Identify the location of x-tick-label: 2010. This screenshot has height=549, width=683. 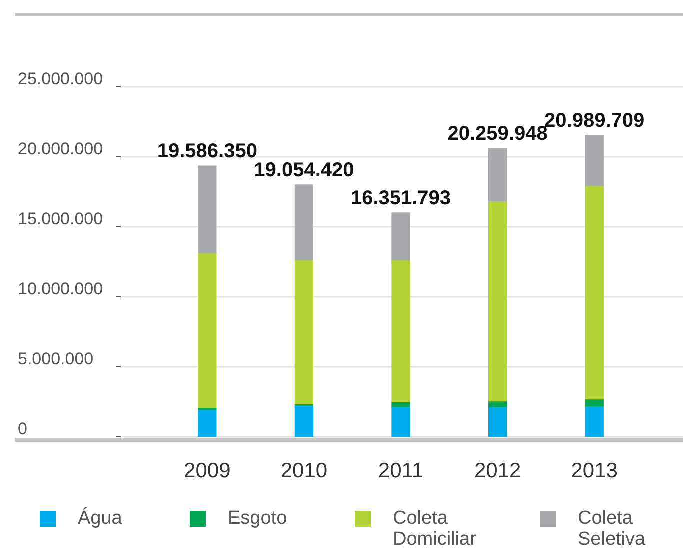
(304, 470).